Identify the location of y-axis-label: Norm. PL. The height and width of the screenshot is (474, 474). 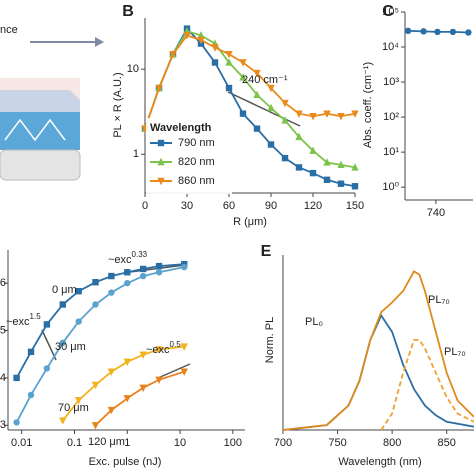
(270, 340).